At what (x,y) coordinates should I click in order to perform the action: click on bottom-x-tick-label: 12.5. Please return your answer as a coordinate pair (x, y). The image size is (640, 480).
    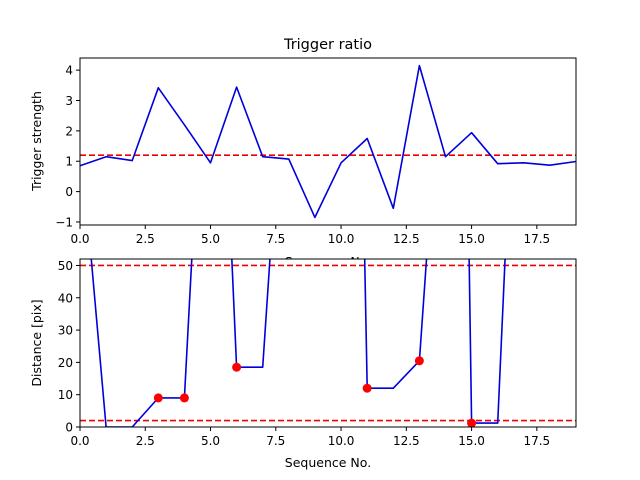
    Looking at the image, I should click on (406, 441).